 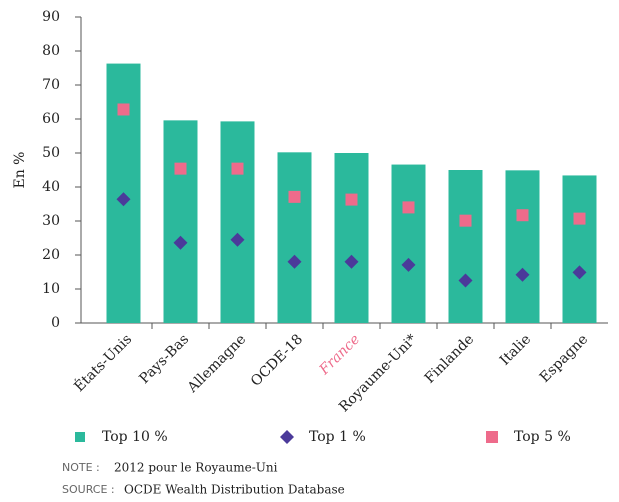 What do you see at coordinates (216, 363) in the screenshot?
I see `x-tick-label: Allemagne` at bounding box center [216, 363].